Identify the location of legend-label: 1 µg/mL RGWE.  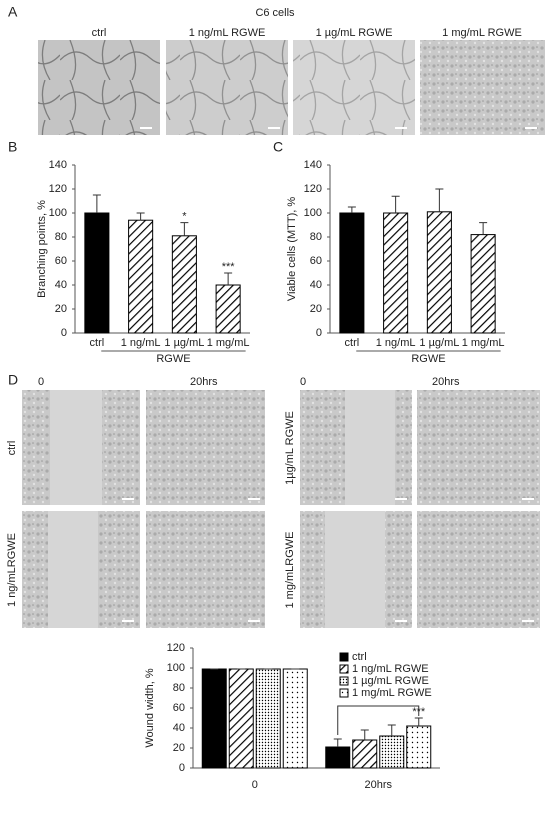
(390, 681).